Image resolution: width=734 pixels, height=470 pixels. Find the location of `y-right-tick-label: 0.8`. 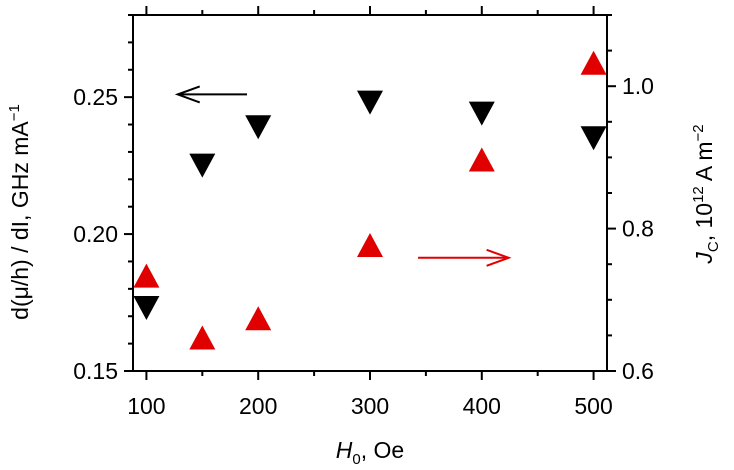

y-right-tick-label: 0.8 is located at coordinates (638, 229).